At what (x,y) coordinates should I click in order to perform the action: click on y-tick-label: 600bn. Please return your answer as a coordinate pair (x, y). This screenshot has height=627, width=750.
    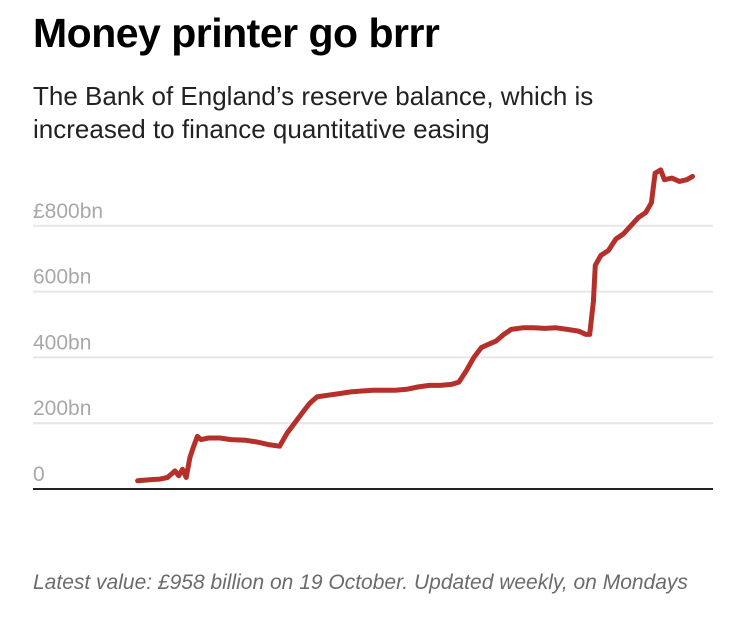
    Looking at the image, I should click on (62, 277).